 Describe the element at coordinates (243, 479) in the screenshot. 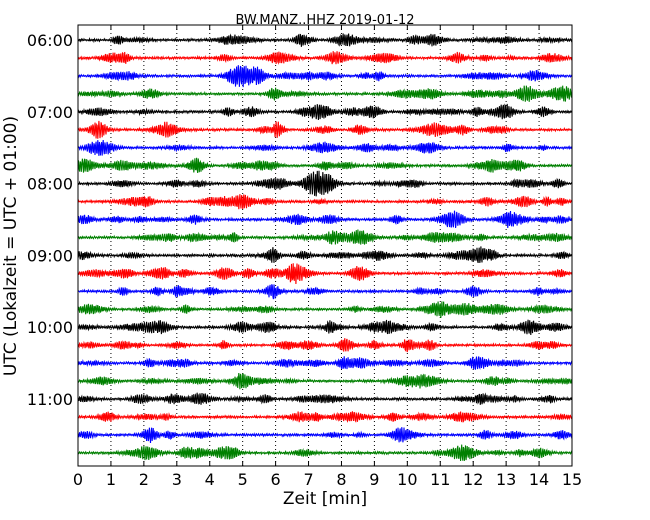

I see `x-tick-label: 5` at that location.